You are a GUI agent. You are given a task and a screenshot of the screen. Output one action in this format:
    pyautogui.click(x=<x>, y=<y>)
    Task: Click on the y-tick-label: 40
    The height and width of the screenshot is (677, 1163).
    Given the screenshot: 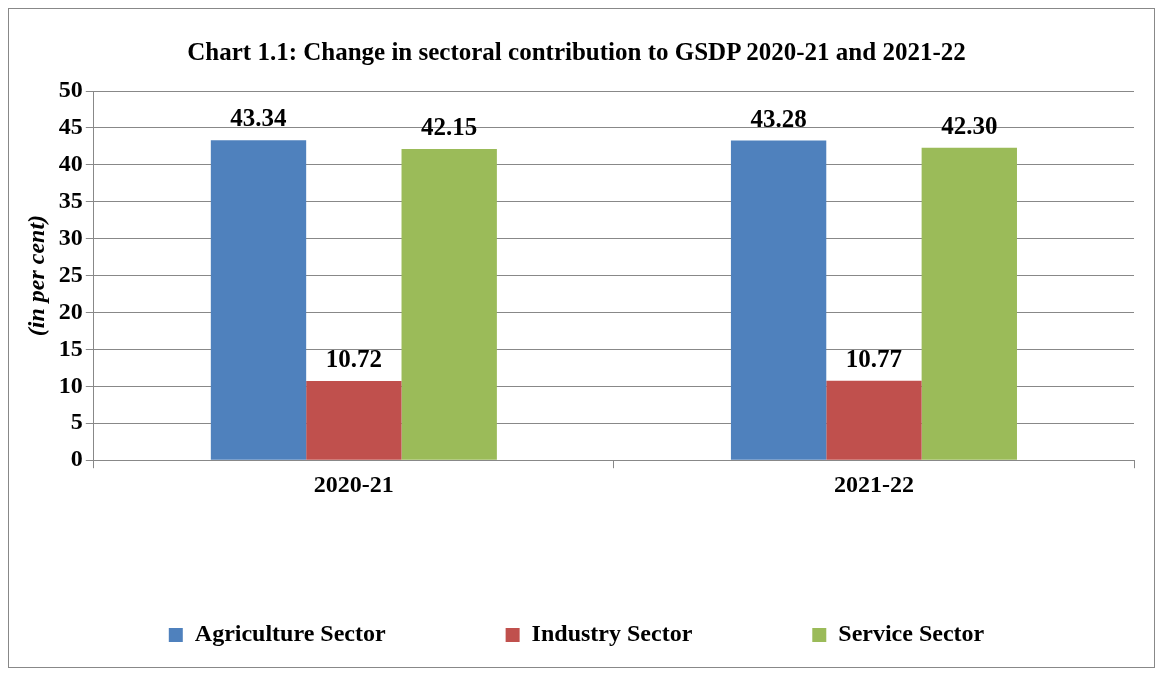 What is the action you would take?
    pyautogui.click(x=70, y=163)
    